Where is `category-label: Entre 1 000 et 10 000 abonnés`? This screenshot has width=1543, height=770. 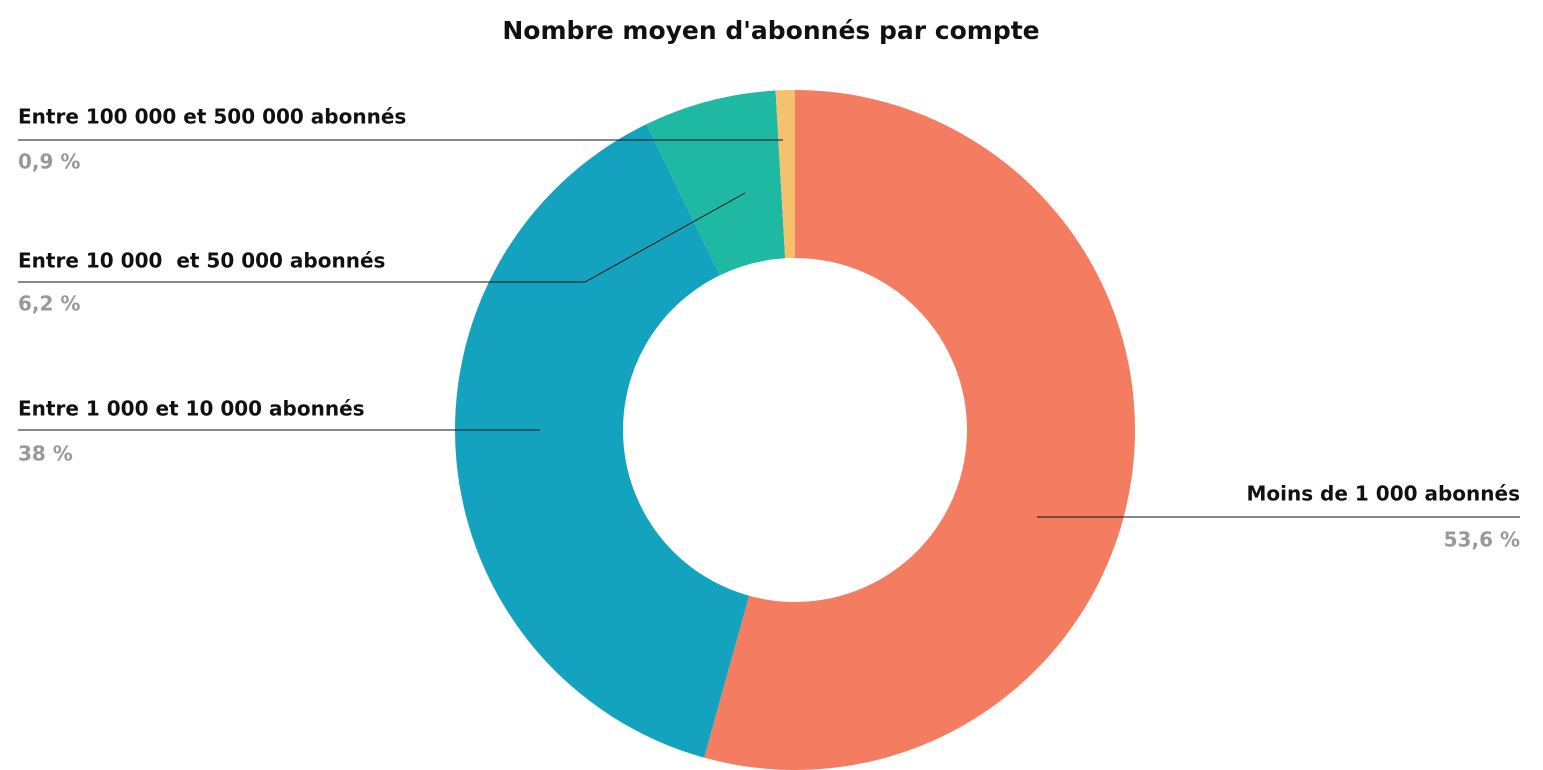 category-label: Entre 1 000 et 10 000 abonnés is located at coordinates (191, 409).